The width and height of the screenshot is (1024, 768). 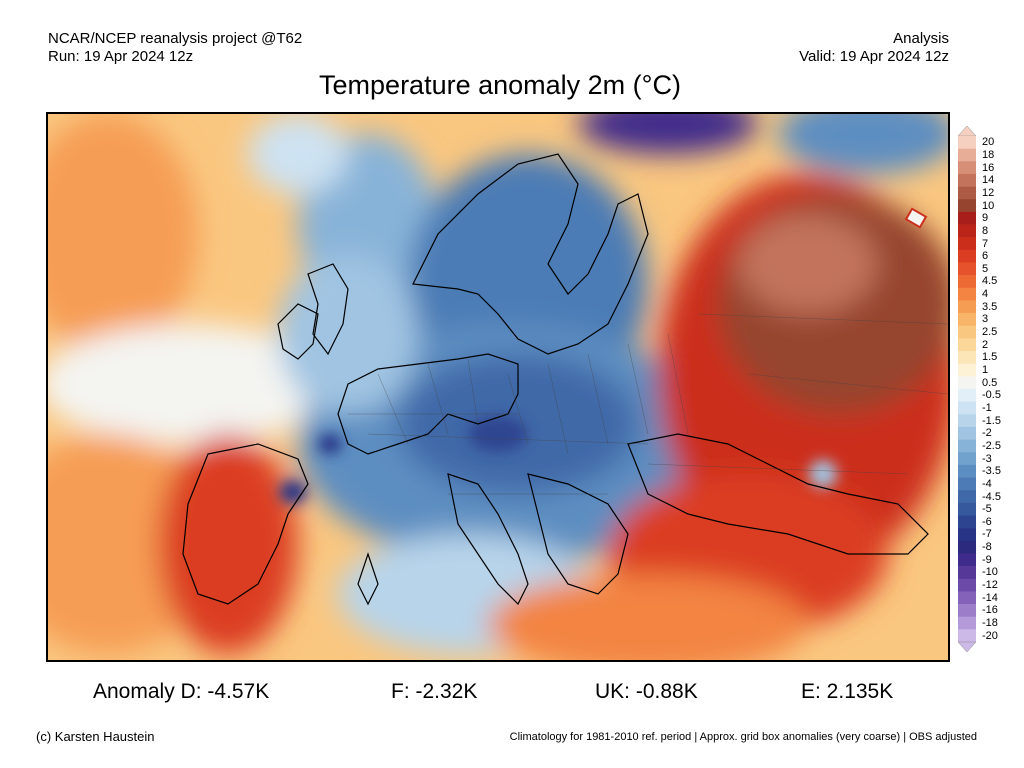 I want to click on alps-cold-spot, so click(x=498, y=434).